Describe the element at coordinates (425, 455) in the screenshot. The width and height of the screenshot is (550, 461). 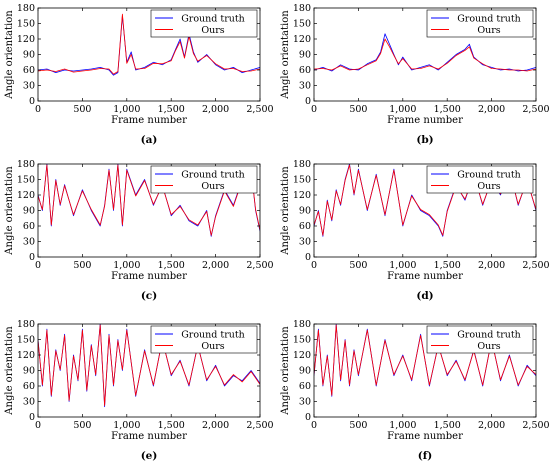
I see `panel-label: (f)` at that location.